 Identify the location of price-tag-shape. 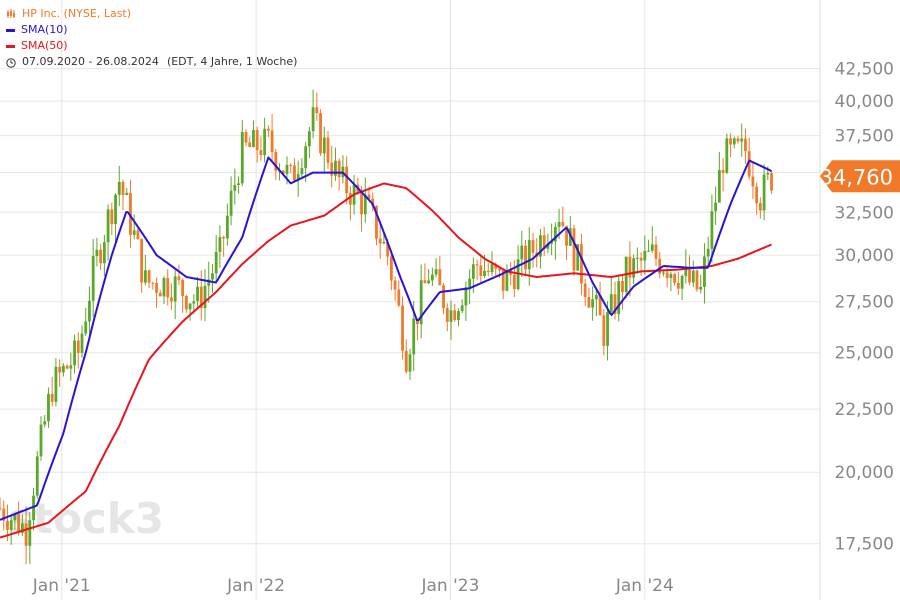
(860, 176).